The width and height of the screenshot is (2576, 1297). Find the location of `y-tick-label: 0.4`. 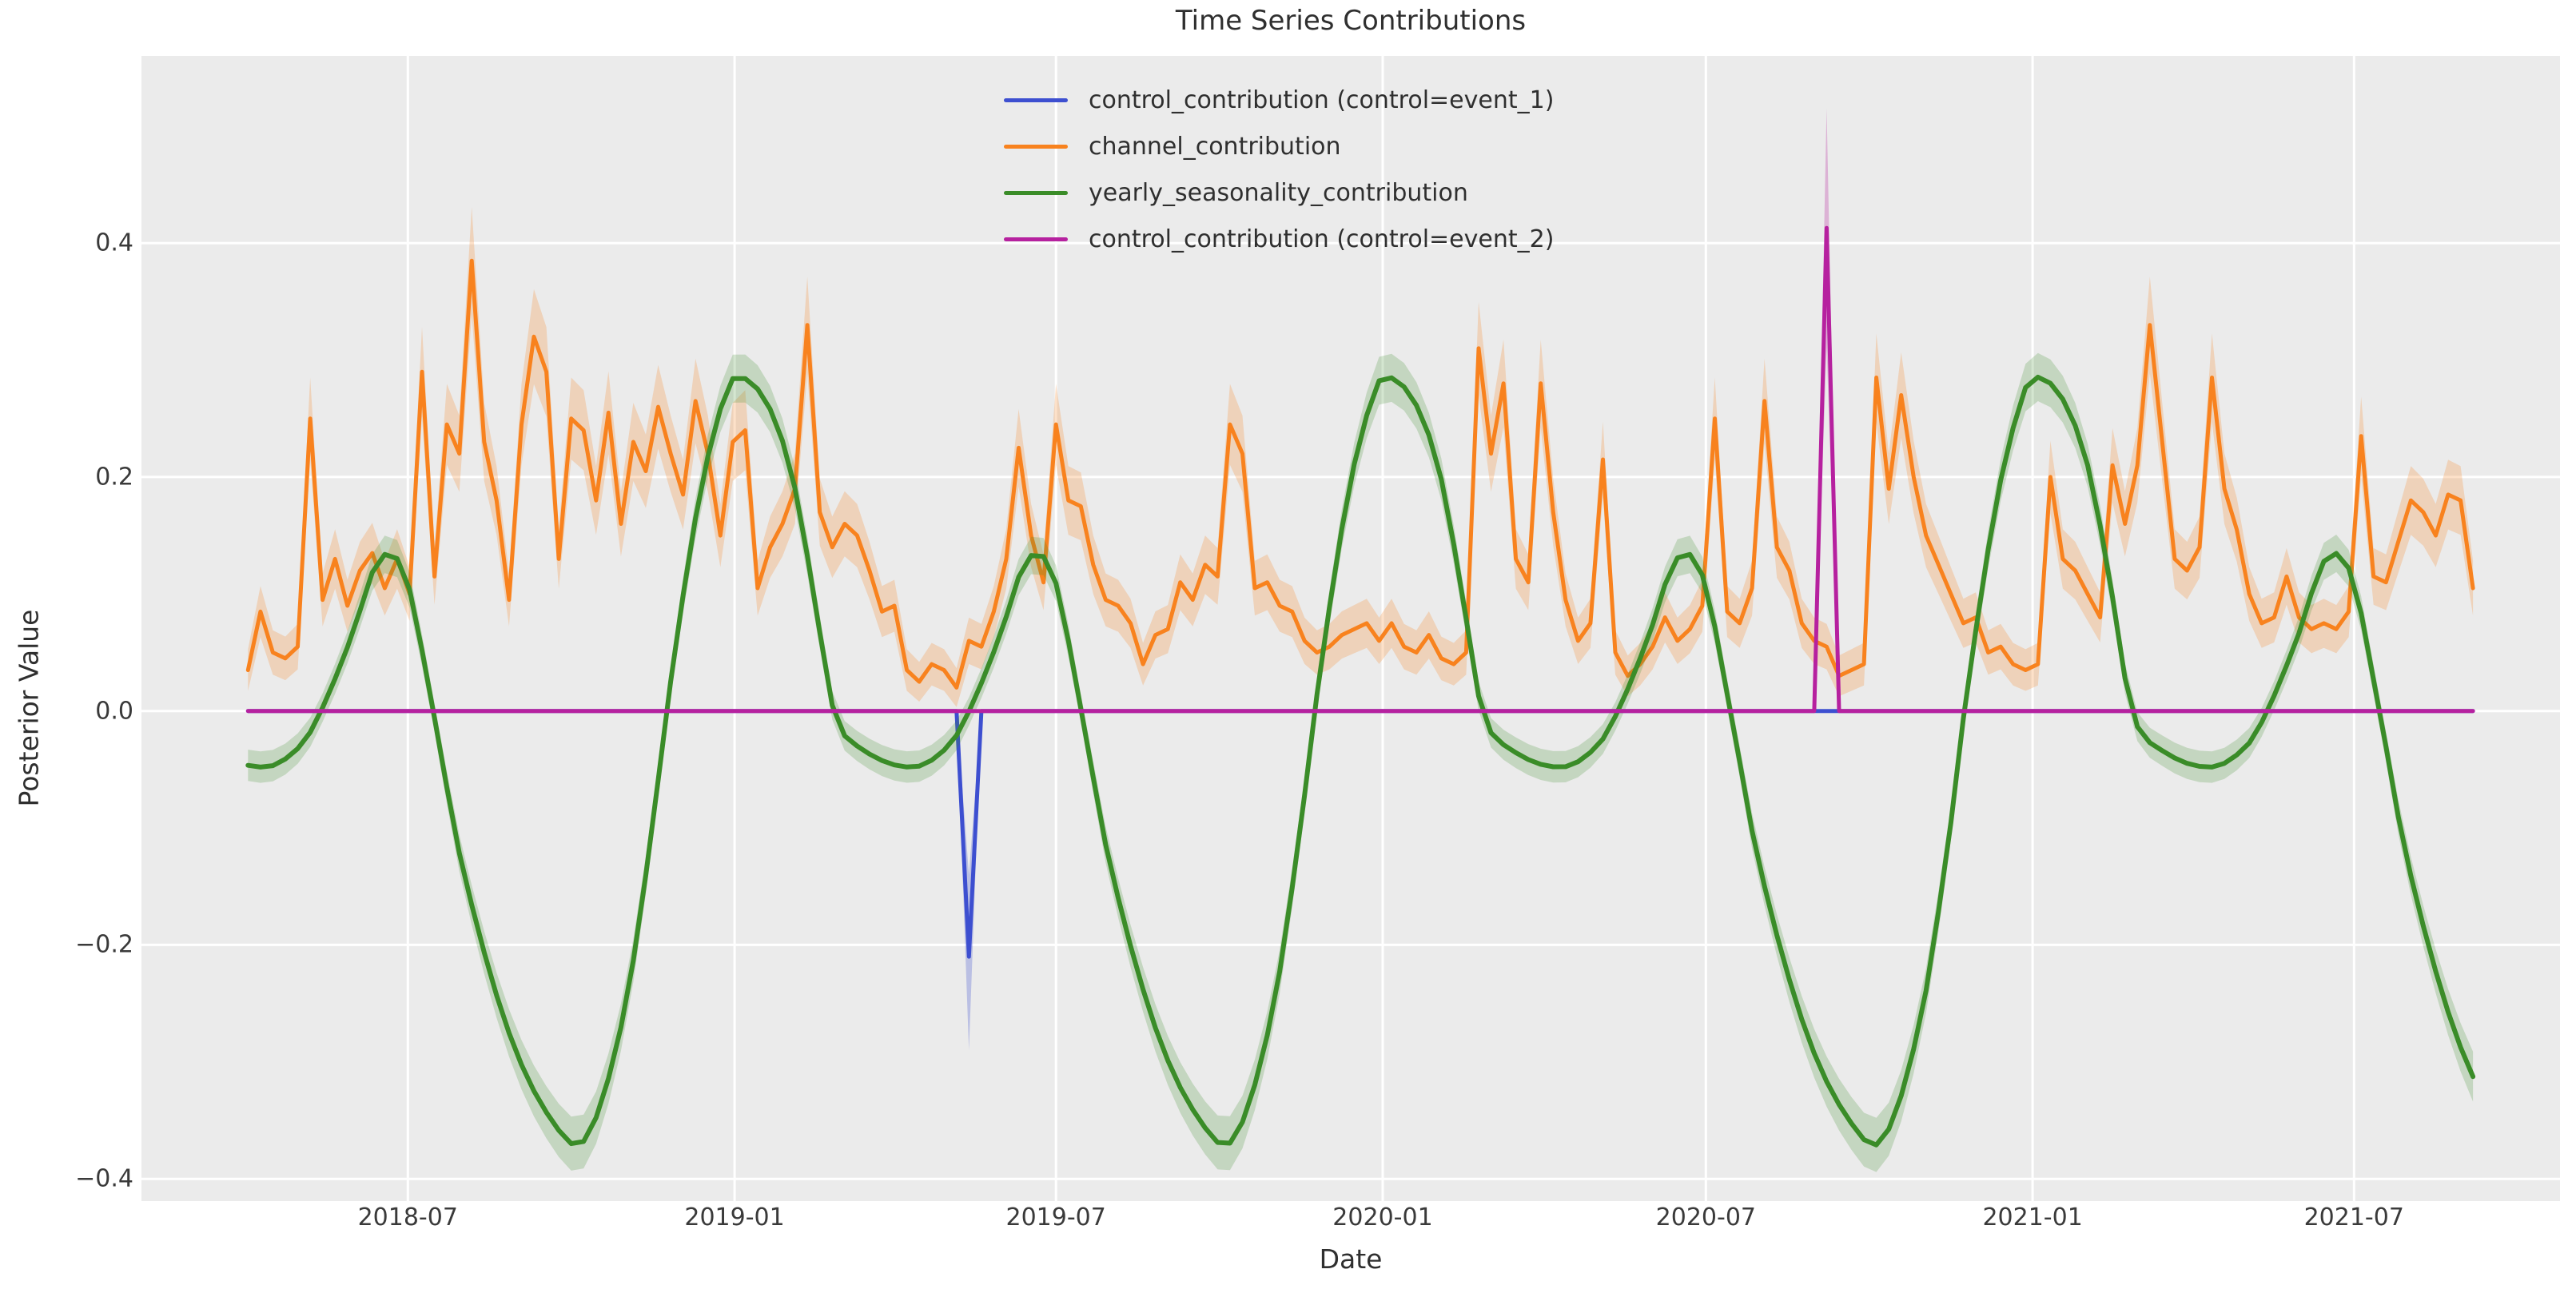

y-tick-label: 0.4 is located at coordinates (114, 243).